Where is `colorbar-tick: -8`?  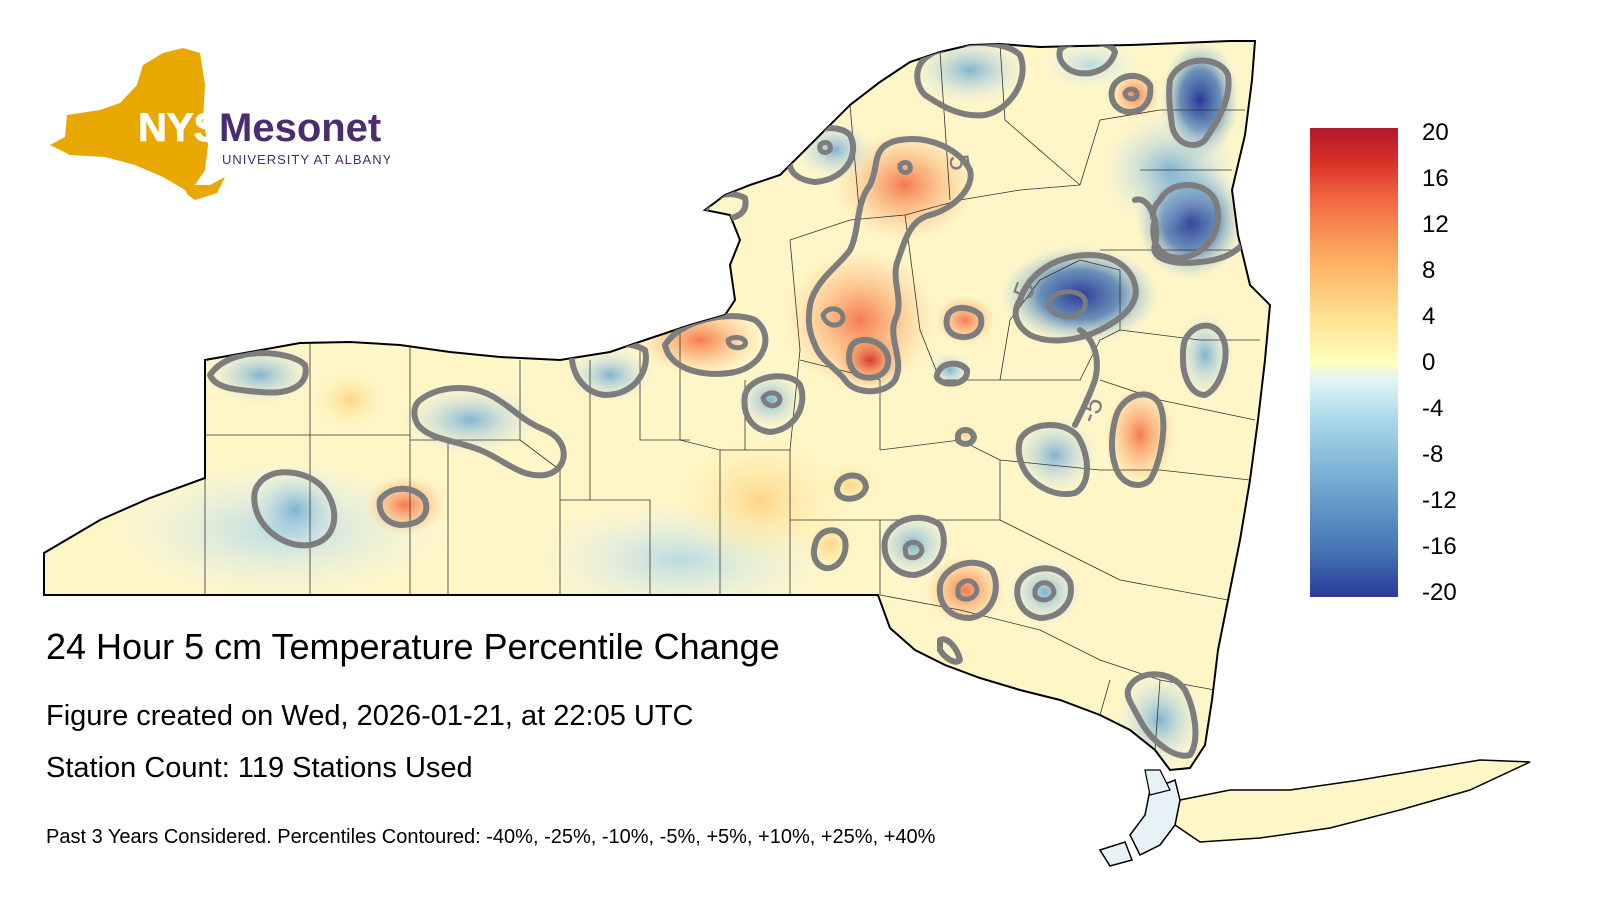
colorbar-tick: -8 is located at coordinates (1433, 454).